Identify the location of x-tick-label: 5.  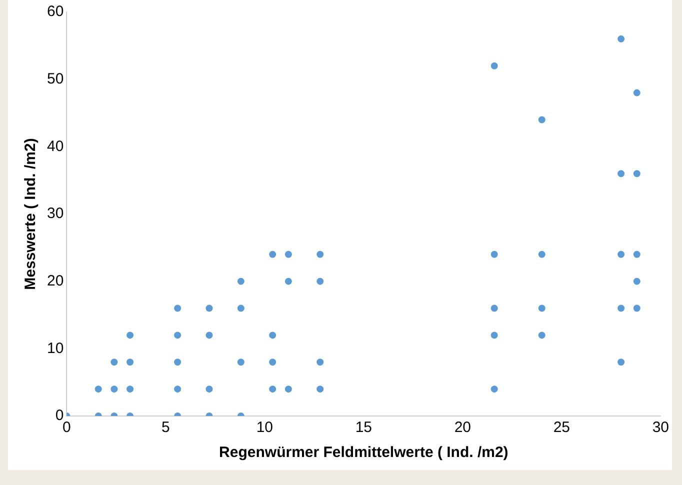
(166, 427).